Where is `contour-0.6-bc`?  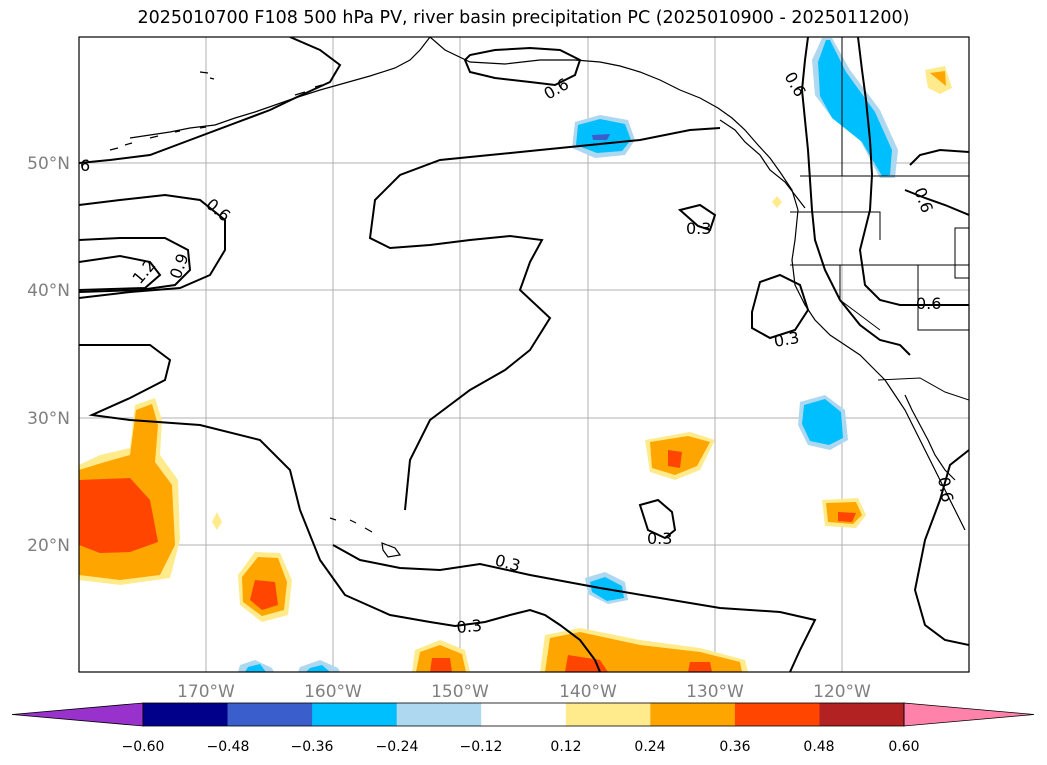
contour-0.6-bc is located at coordinates (936, 202).